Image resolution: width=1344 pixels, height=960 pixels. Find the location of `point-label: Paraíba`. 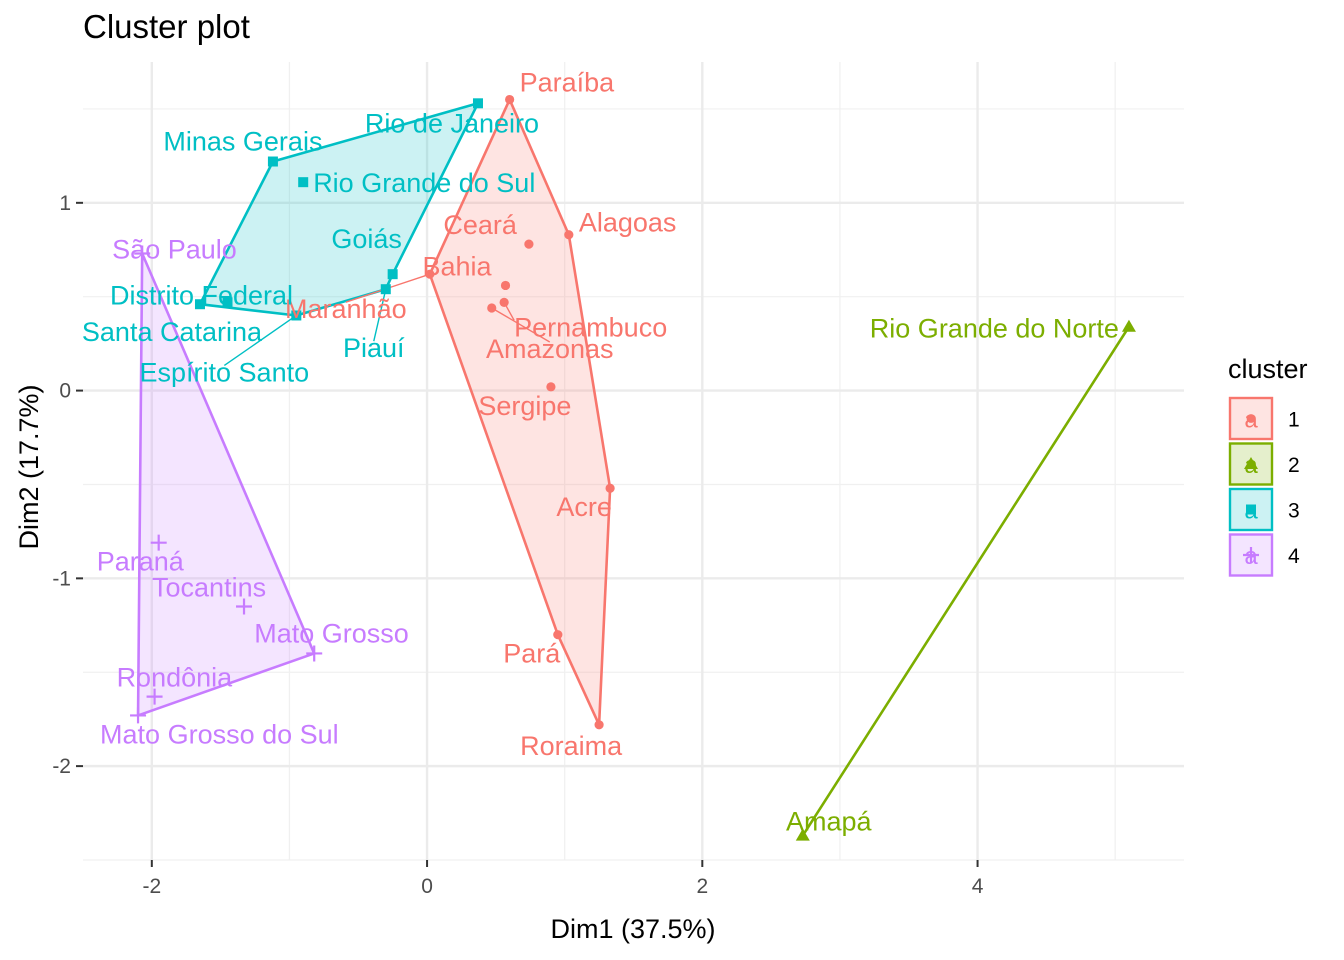

point-label: Paraíba is located at coordinates (568, 83).